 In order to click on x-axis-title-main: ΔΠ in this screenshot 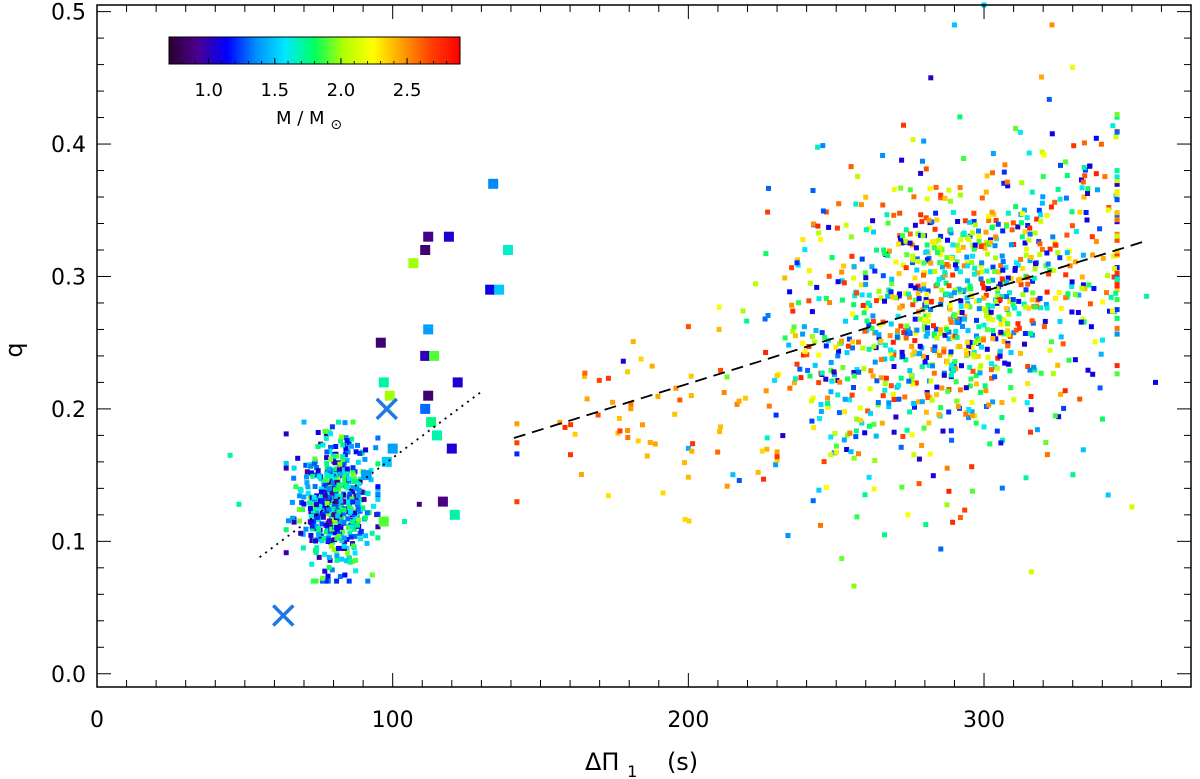, I will do `click(602, 762)`.